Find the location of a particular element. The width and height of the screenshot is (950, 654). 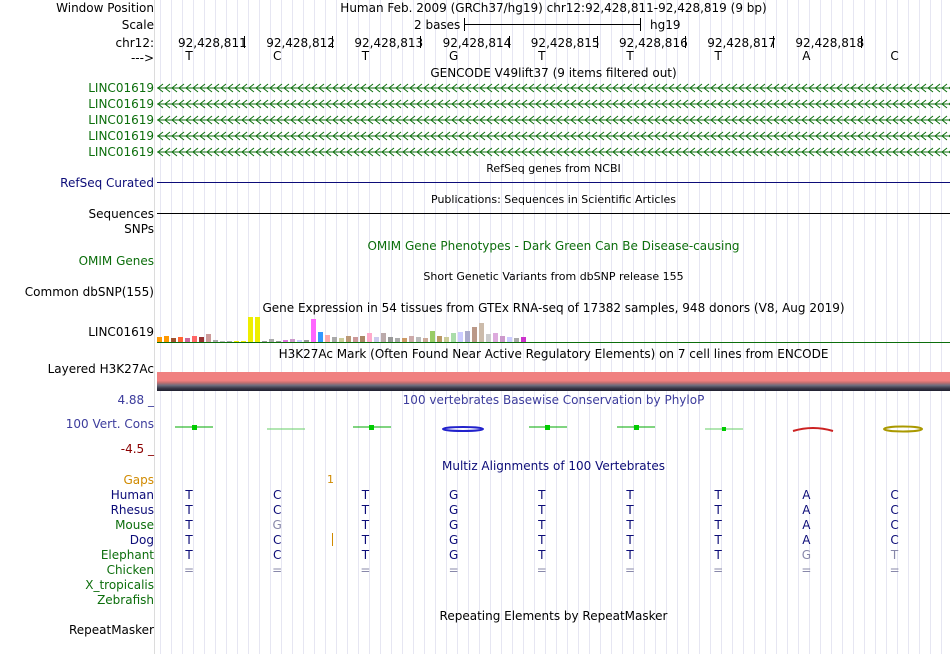

grid-line is located at coordinates (776, 327).